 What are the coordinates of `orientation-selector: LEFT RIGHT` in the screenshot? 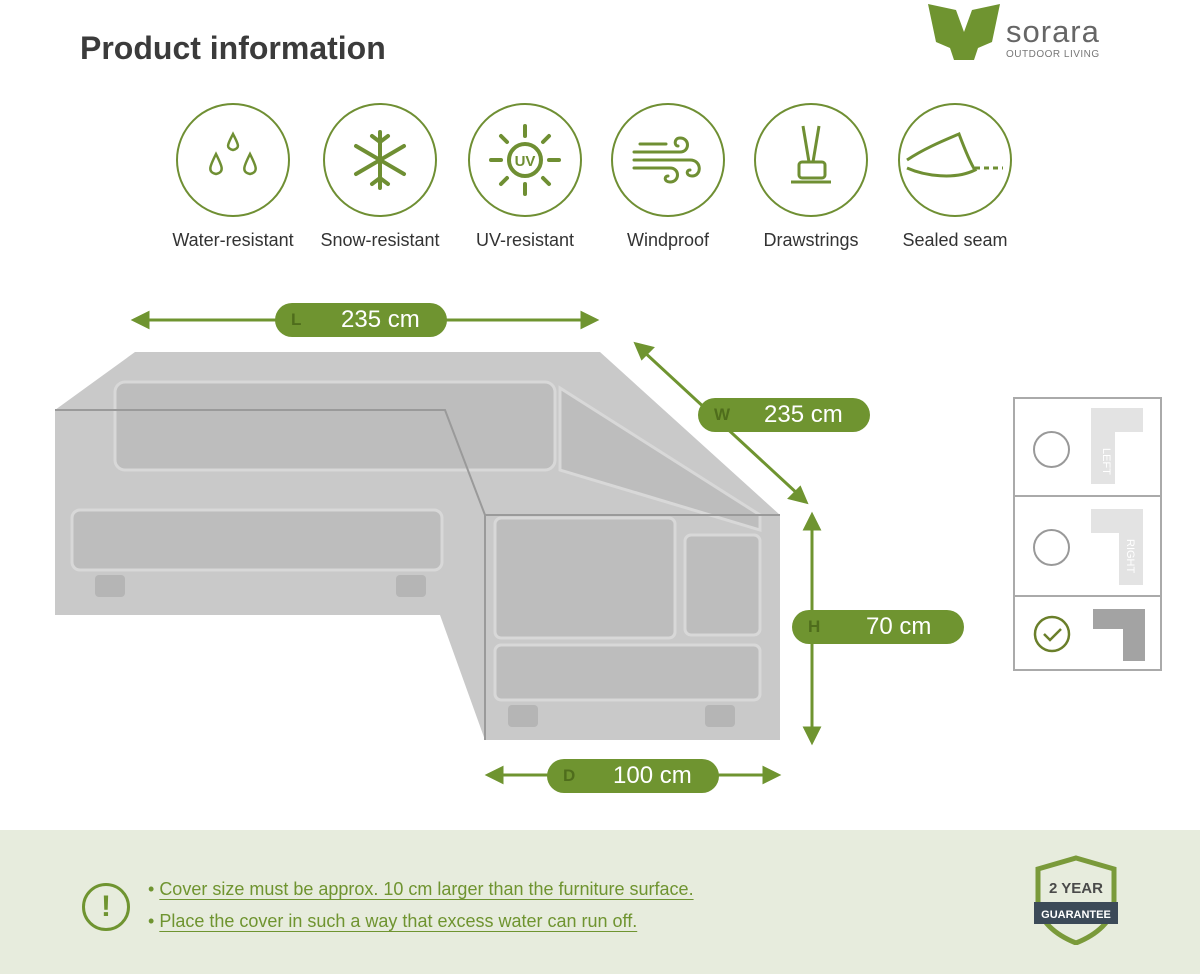 It's located at (1087, 534).